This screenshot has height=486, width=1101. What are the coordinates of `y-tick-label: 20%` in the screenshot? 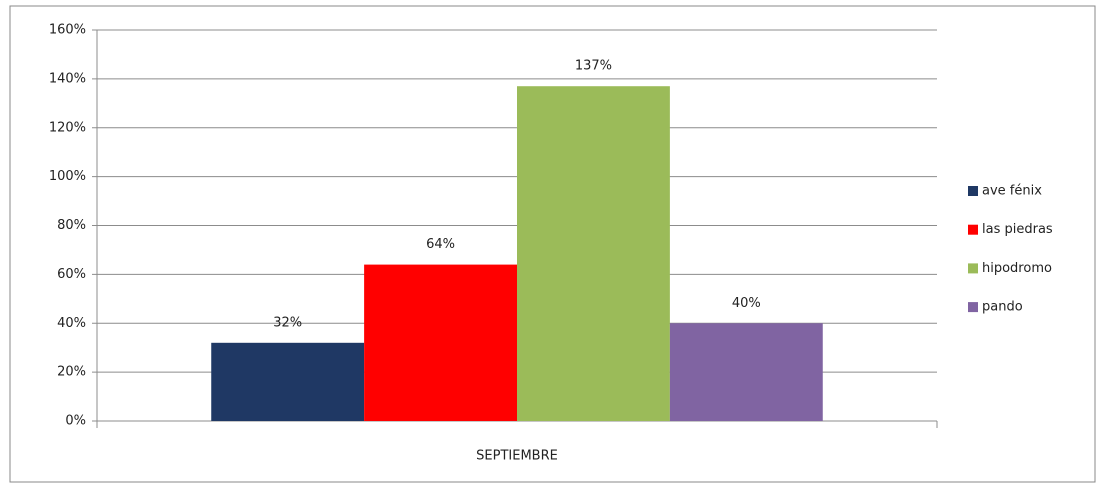 It's located at (71, 372).